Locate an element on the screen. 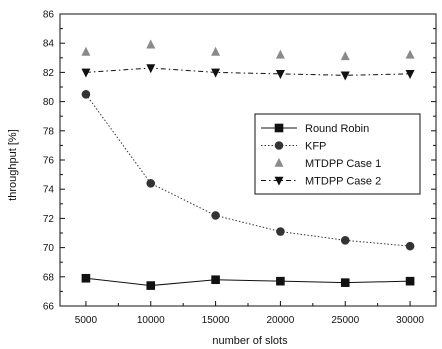  legend: Round Robin KFP MTDPP Case 1 MTDPP Case 2 is located at coordinates (337, 154).